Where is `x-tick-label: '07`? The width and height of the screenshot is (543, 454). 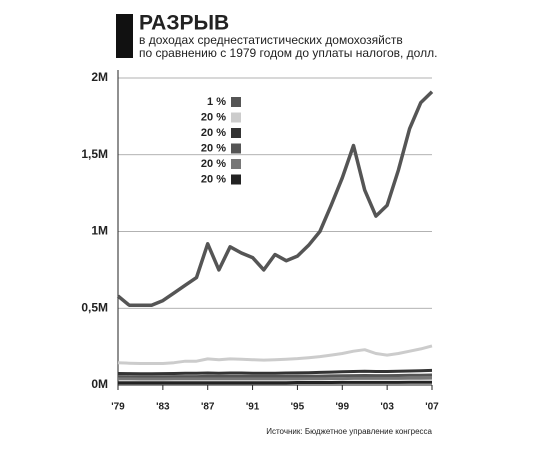 x-tick-label: '07 is located at coordinates (432, 407).